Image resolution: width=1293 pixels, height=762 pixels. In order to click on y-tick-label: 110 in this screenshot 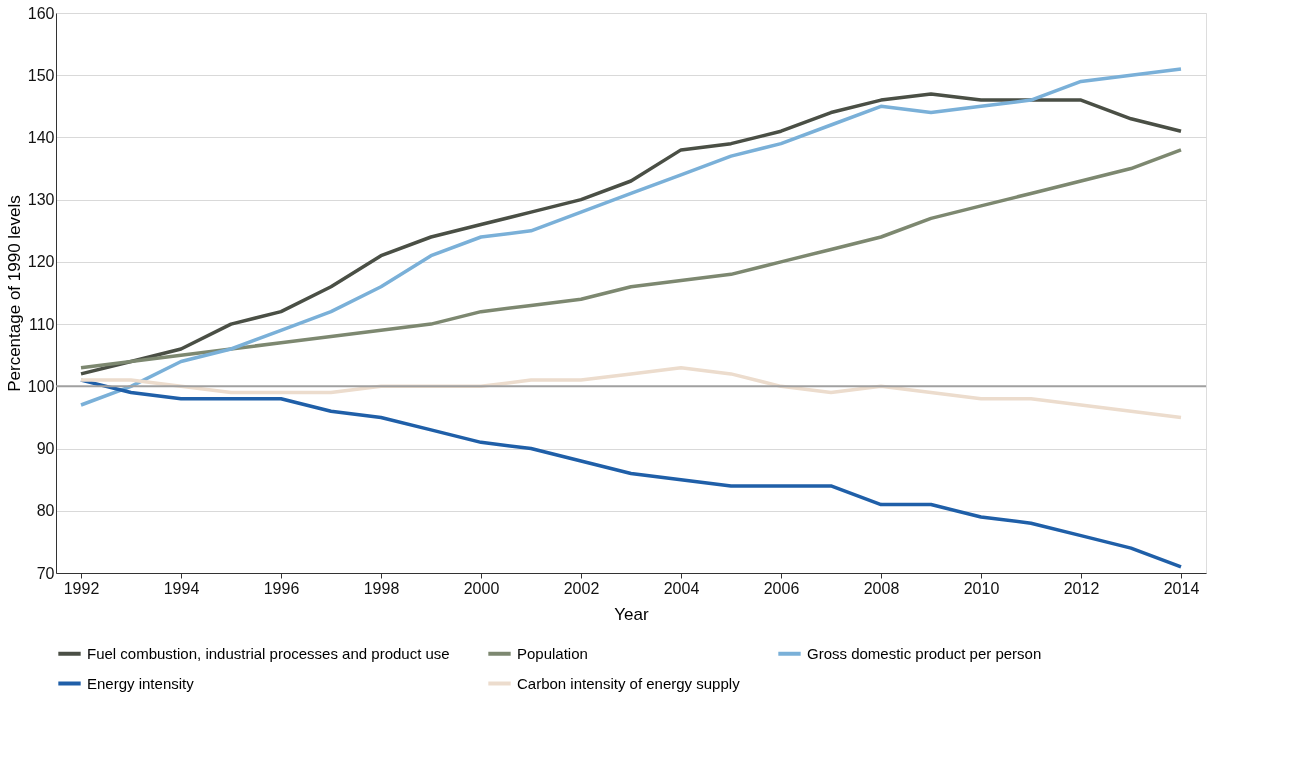, I will do `click(41, 324)`.